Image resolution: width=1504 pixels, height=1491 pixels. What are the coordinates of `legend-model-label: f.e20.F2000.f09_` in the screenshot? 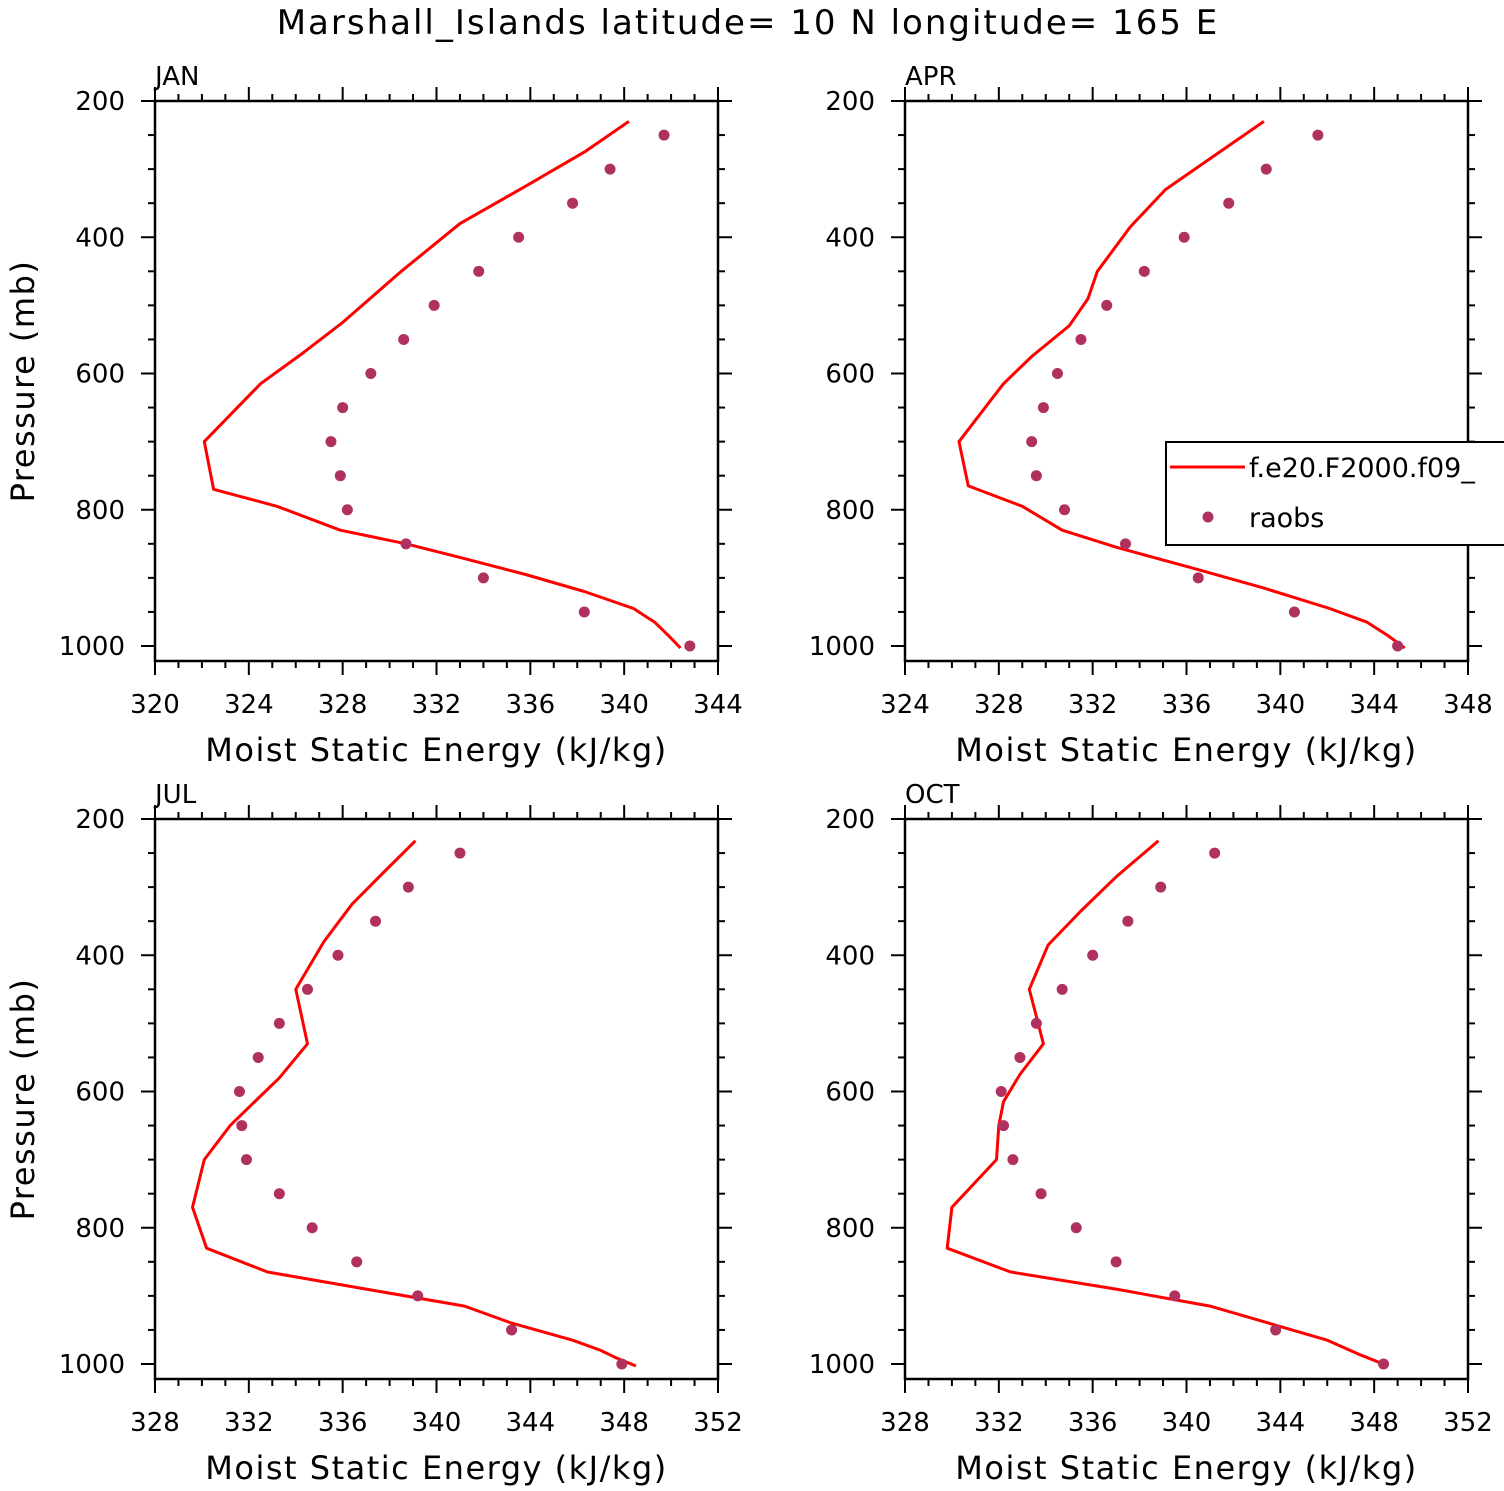 It's located at (1362, 468).